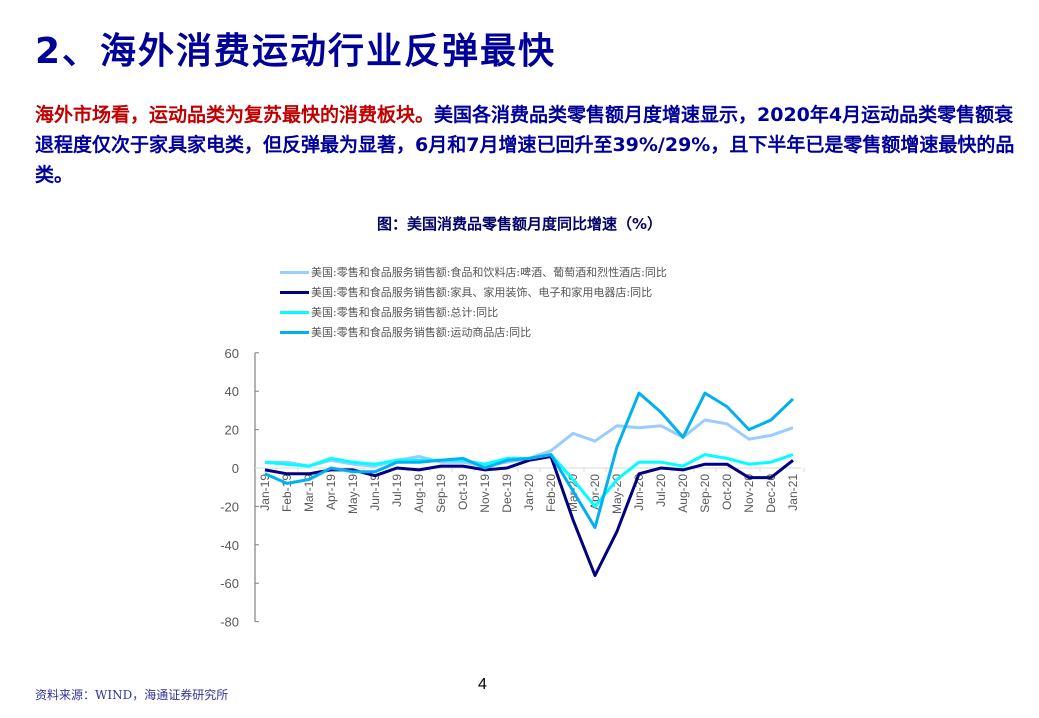 The width and height of the screenshot is (1039, 718). Describe the element at coordinates (749, 493) in the screenshot. I see `x-tick-label: Nov-20` at that location.